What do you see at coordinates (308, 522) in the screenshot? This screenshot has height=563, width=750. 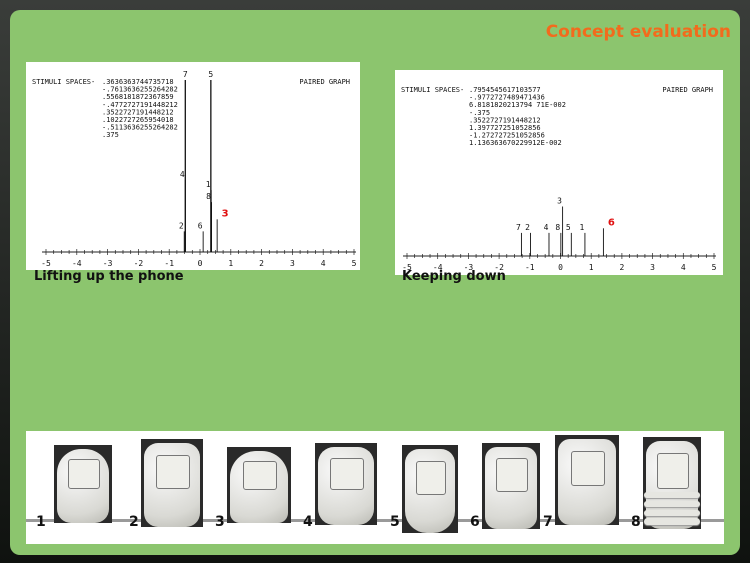 I see `prototype-number: 4` at bounding box center [308, 522].